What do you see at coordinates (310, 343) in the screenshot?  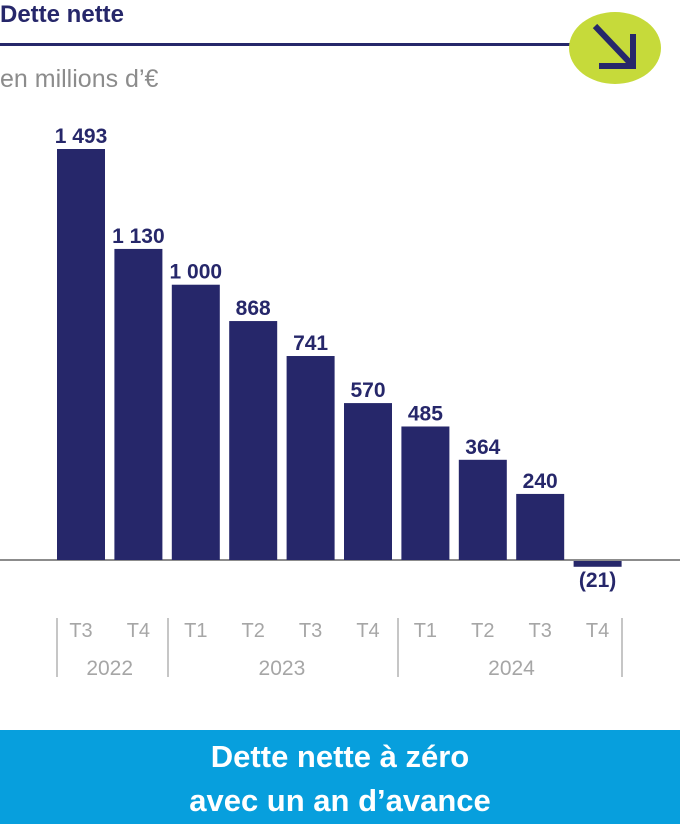 I see `bar-value-label: 741` at bounding box center [310, 343].